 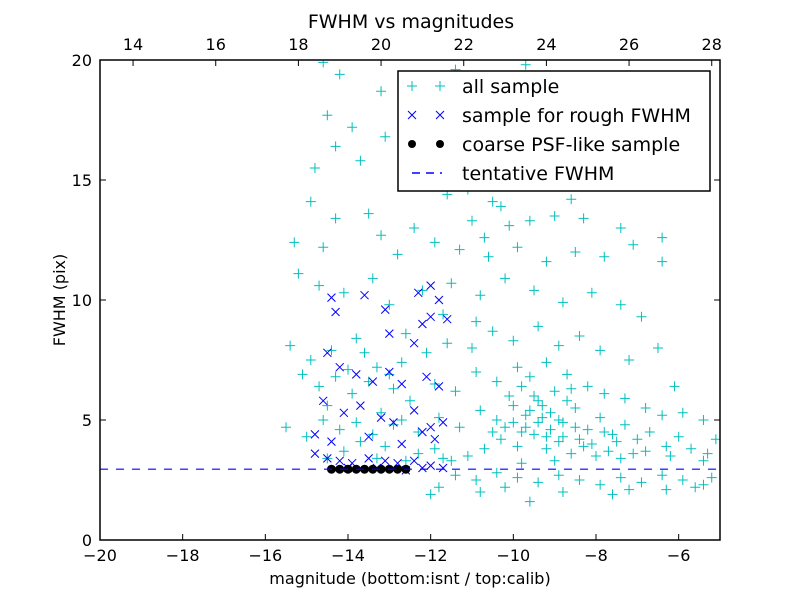 I want to click on y-axis-label: FWHM (pix), so click(x=59, y=300).